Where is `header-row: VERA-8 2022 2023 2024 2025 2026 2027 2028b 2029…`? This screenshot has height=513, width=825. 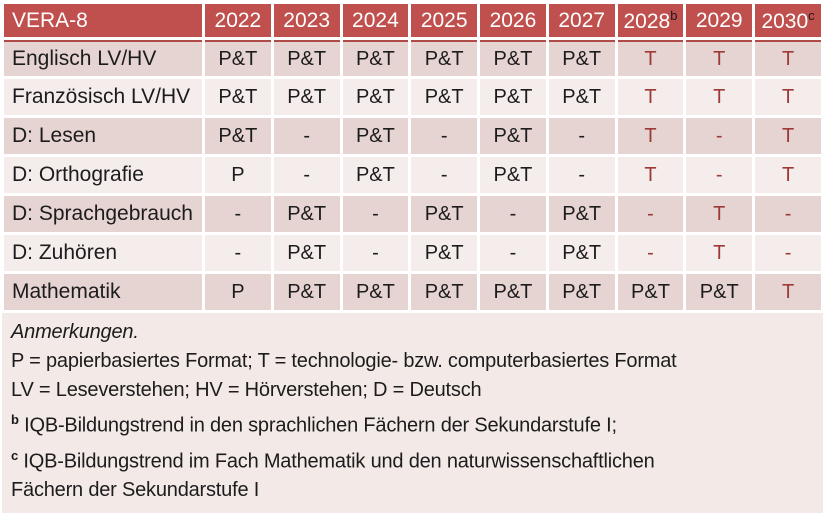
header-row: VERA-8 2022 2023 2024 2025 2026 2027 2028b 2029… is located at coordinates (412, 20).